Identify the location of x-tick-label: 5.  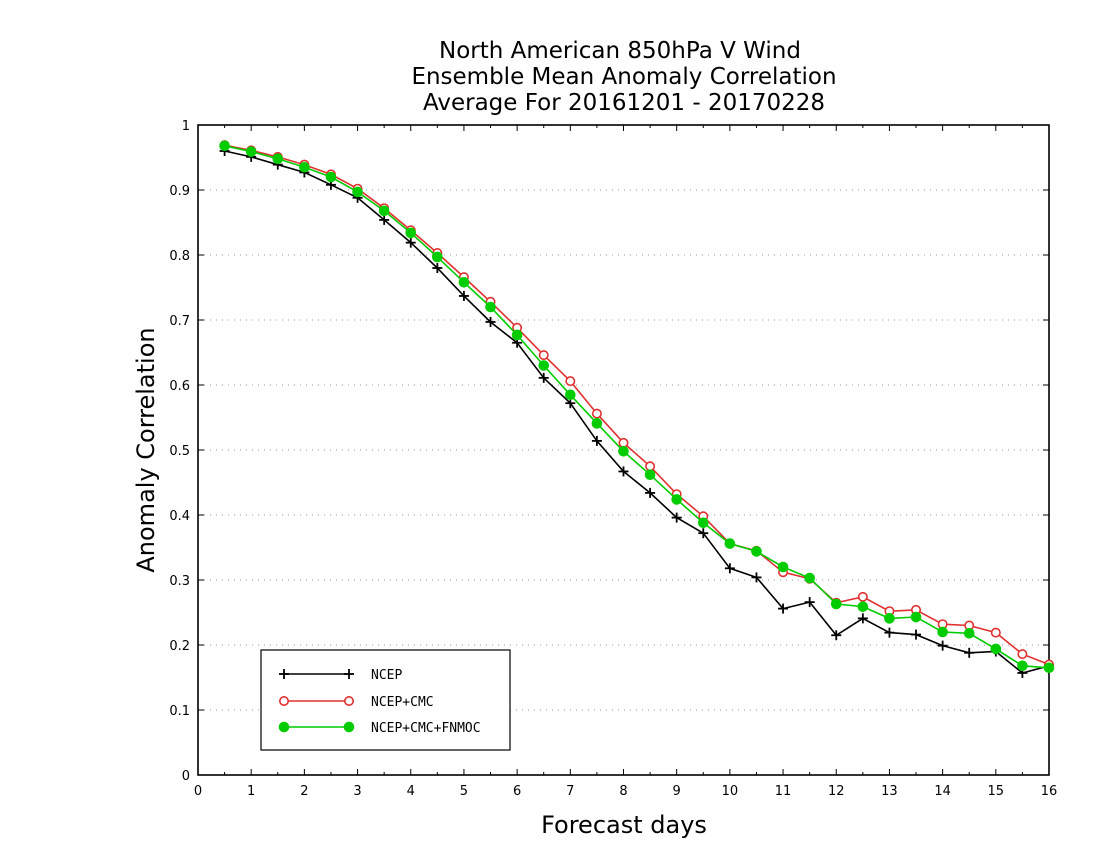
(464, 791).